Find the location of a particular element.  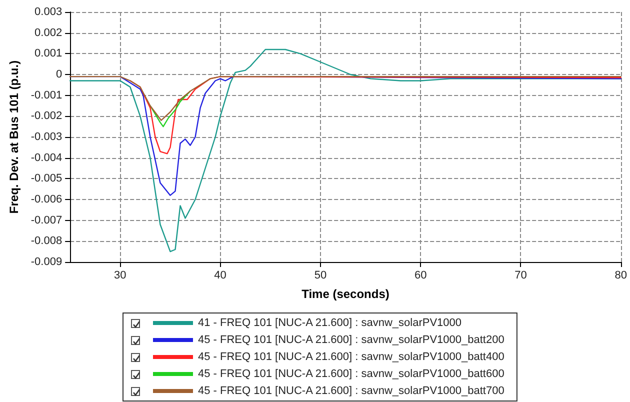

legend-label: 45 - FREQ 101 [NUC-A 21.600] : savnw_solarPV1000_batt600 is located at coordinates (351, 374).